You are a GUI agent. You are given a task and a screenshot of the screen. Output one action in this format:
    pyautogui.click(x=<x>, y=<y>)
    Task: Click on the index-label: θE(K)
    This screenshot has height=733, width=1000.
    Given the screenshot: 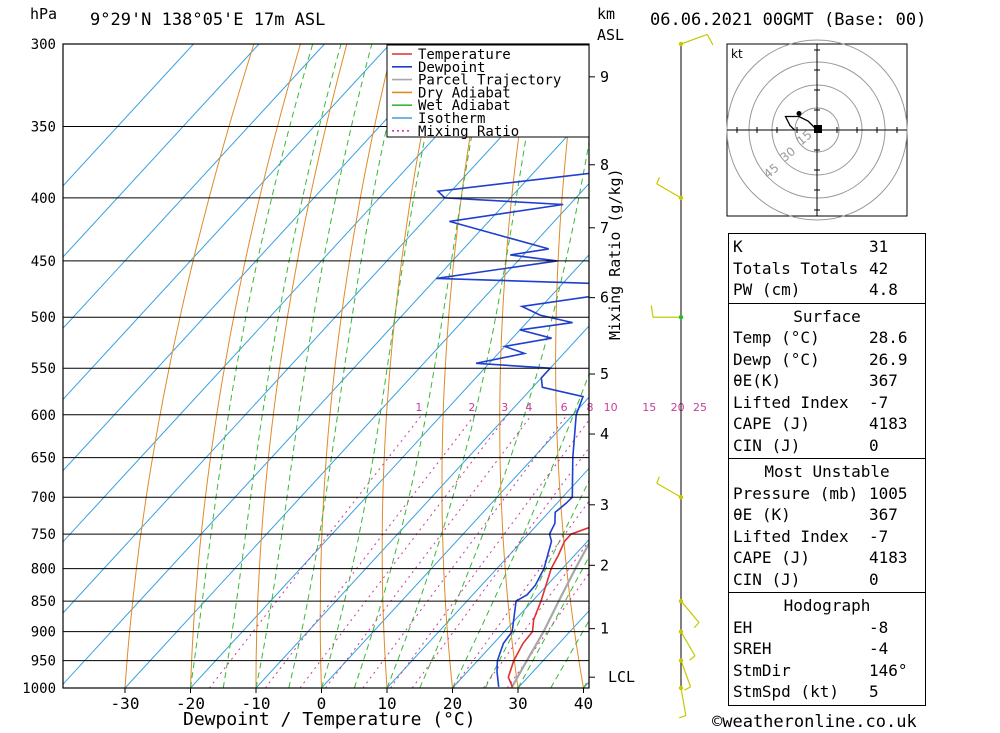 What is the action you would take?
    pyautogui.click(x=757, y=380)
    